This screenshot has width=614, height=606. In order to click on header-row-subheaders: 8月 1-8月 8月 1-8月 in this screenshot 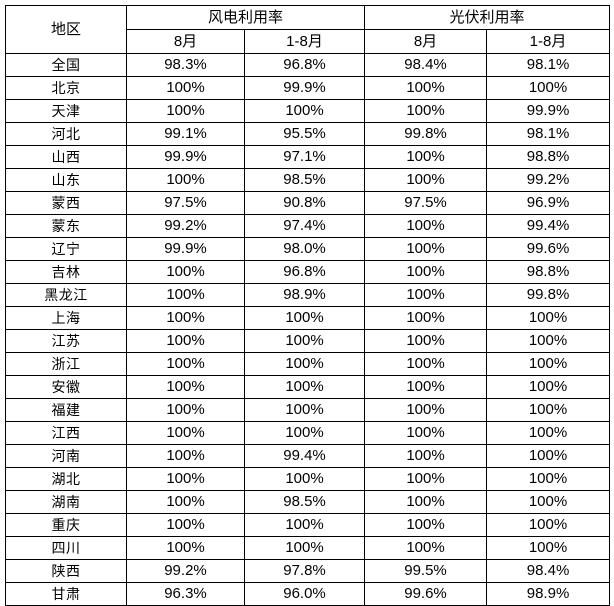, I will do `click(308, 41)`.